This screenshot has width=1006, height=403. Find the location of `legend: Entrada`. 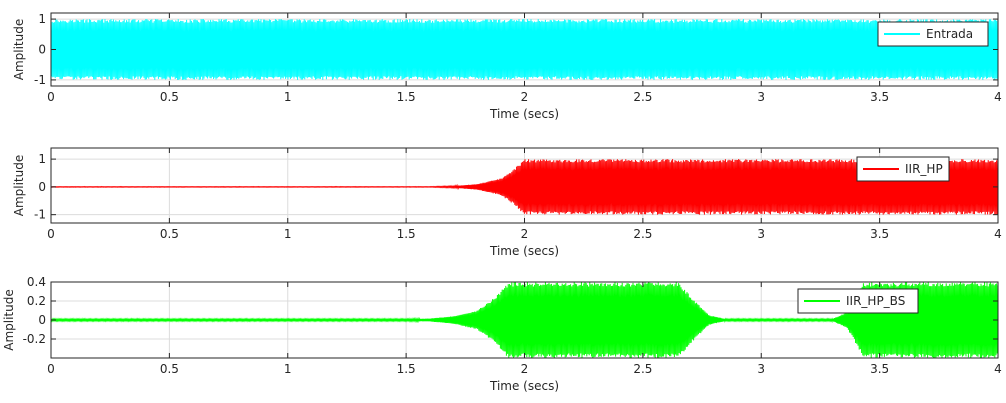

legend: Entrada is located at coordinates (933, 34).